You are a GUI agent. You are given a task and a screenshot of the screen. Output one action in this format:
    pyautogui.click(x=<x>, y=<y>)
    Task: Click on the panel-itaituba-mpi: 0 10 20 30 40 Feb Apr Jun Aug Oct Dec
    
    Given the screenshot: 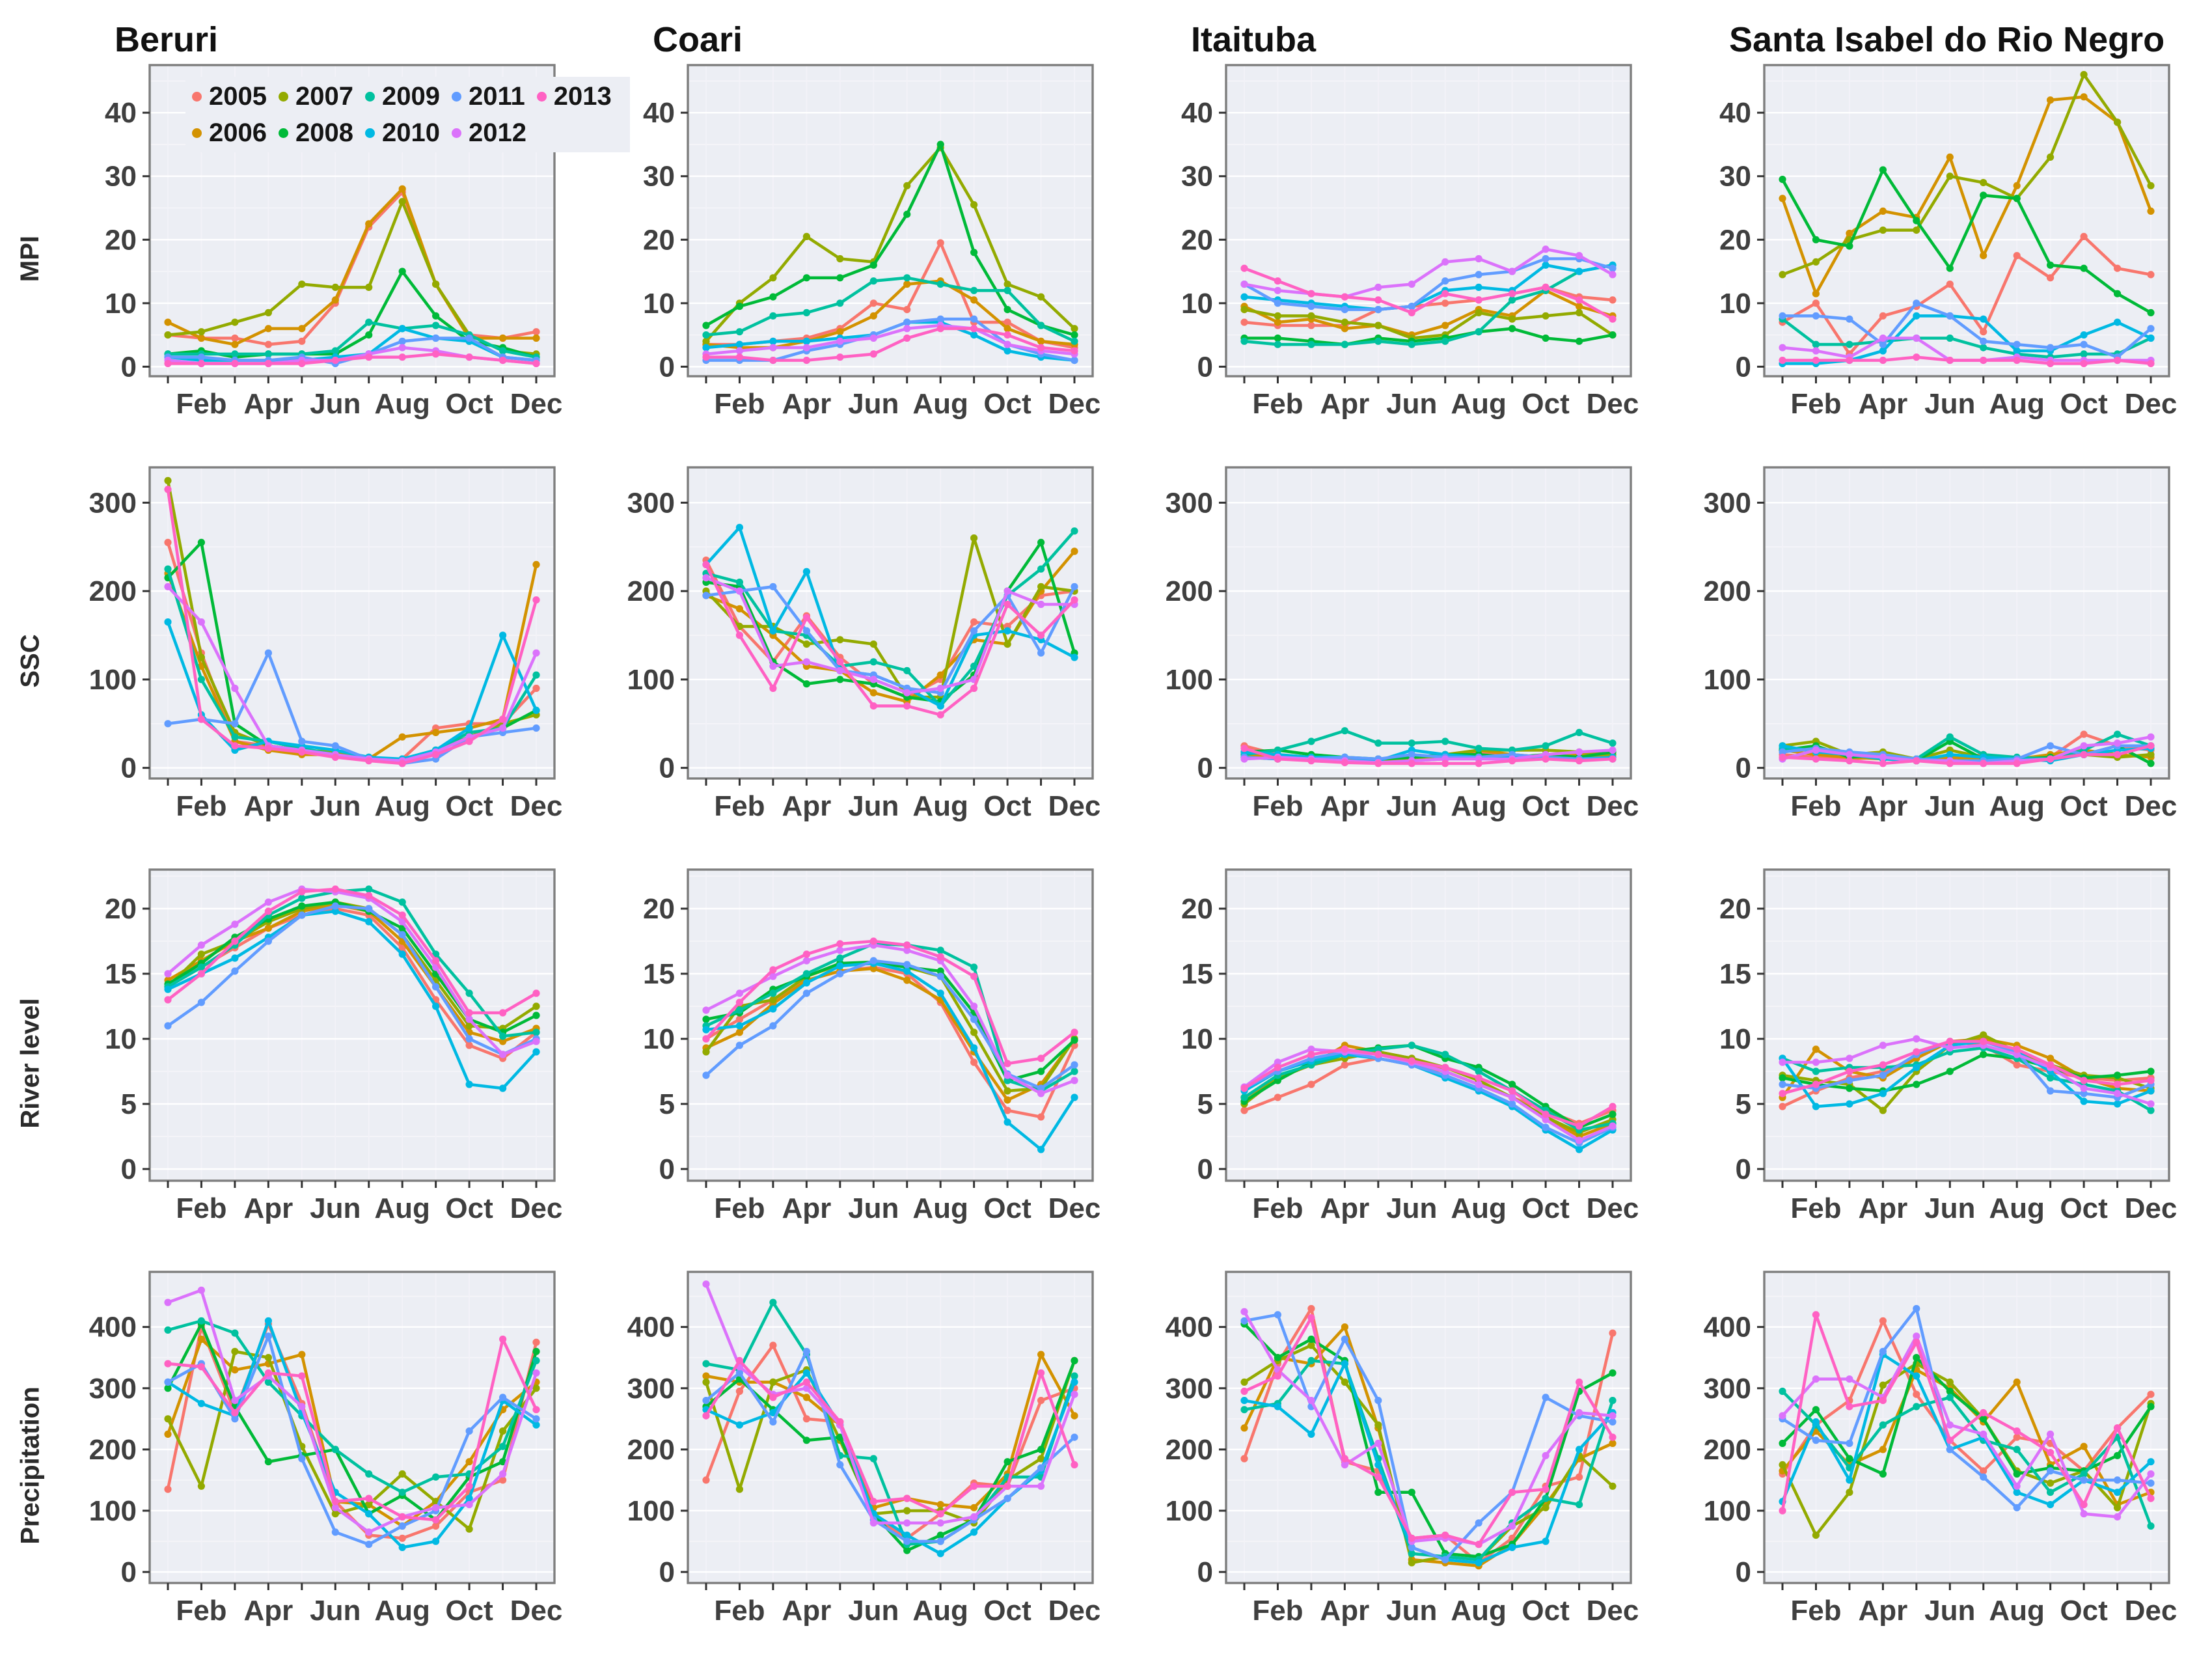 What is the action you would take?
    pyautogui.click(x=1397, y=258)
    